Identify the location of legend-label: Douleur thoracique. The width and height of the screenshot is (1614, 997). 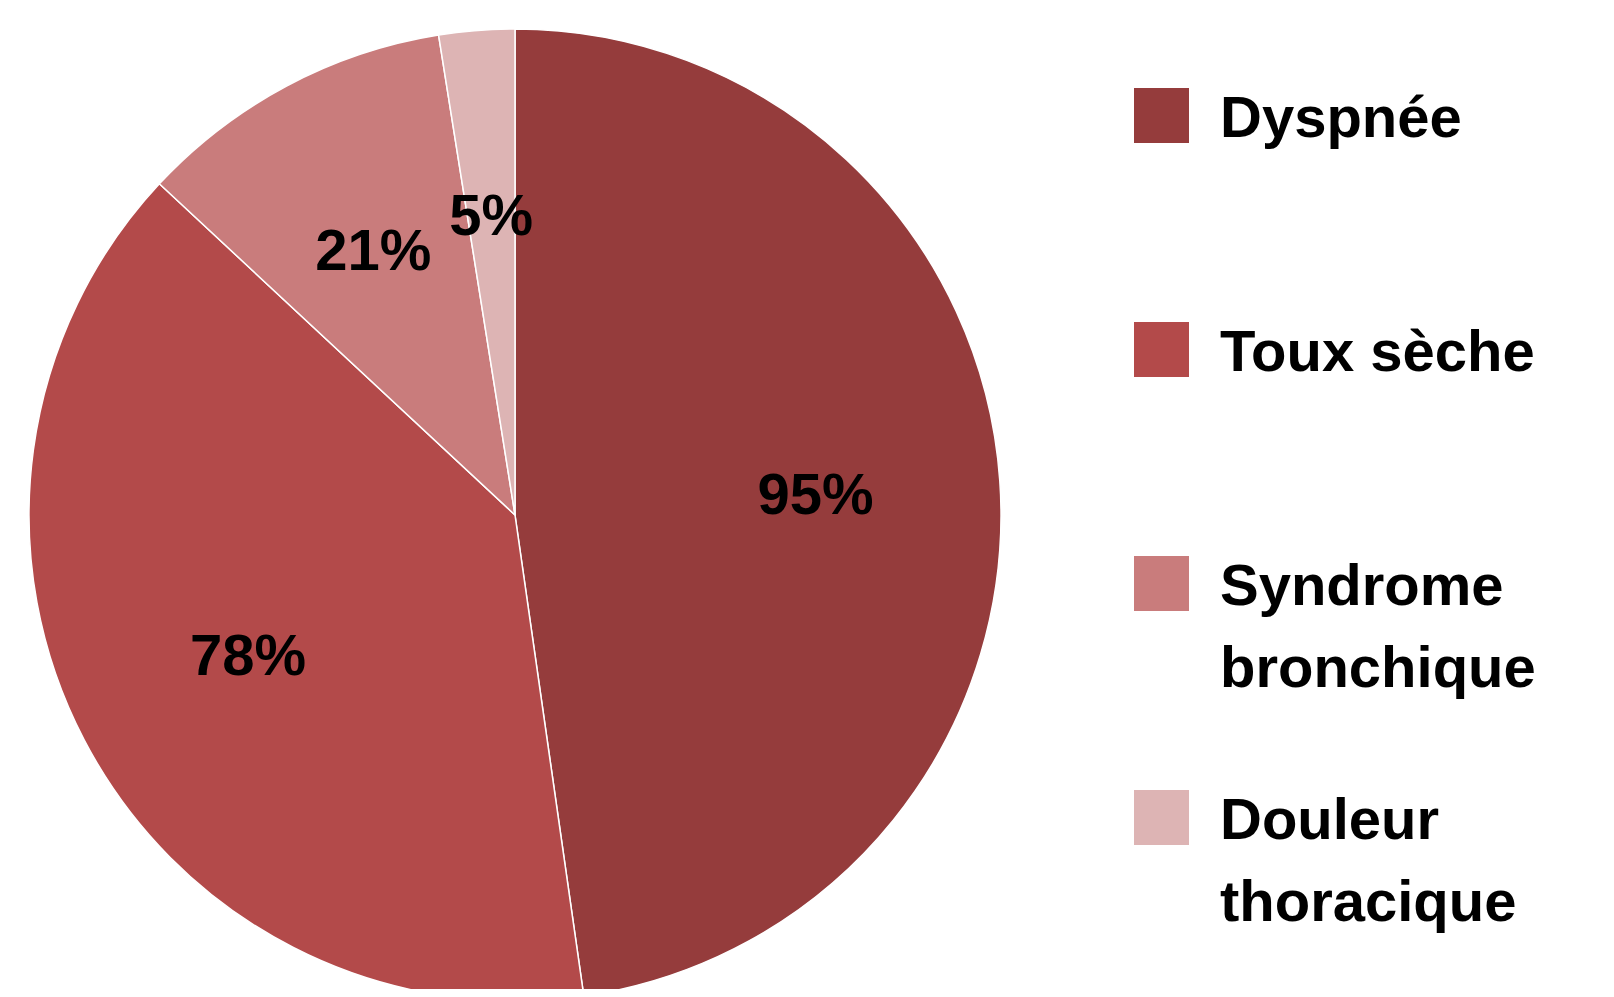
(1368, 859).